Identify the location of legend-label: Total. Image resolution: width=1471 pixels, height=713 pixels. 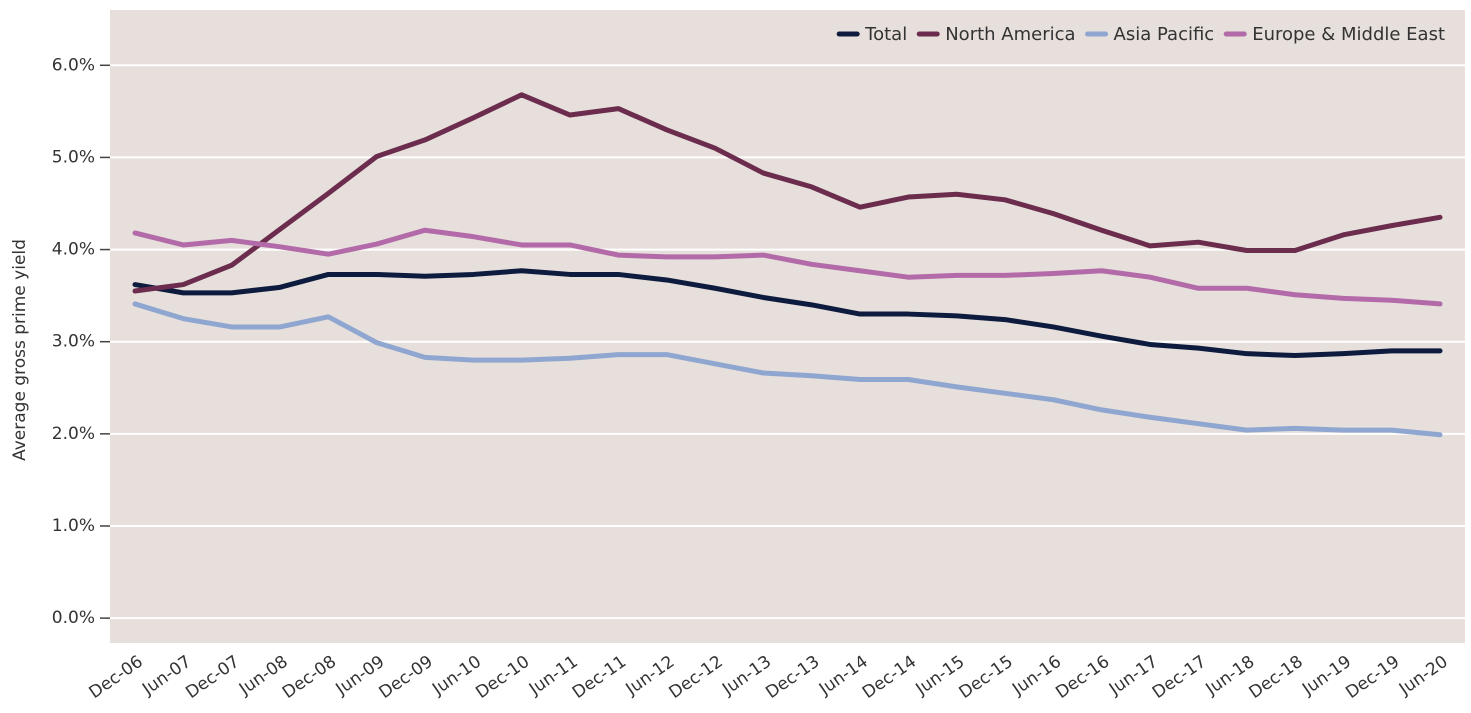
(885, 34).